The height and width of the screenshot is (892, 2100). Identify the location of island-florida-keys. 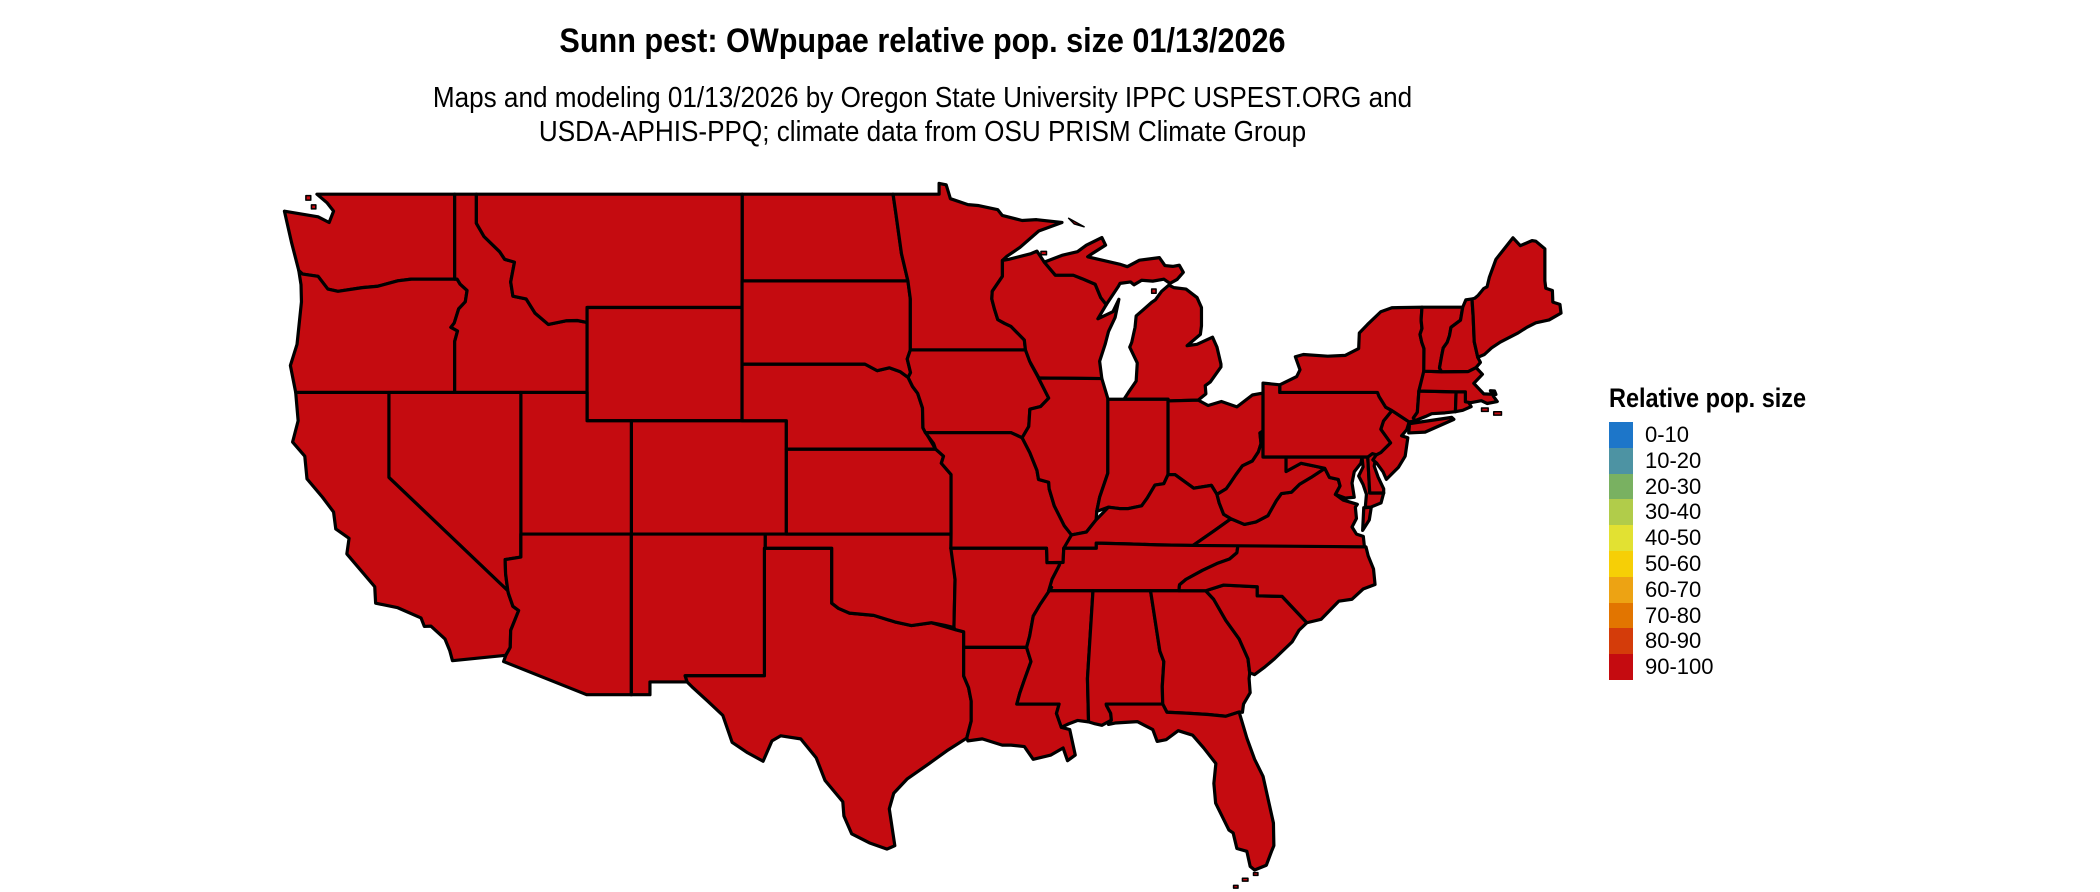
(1246, 881).